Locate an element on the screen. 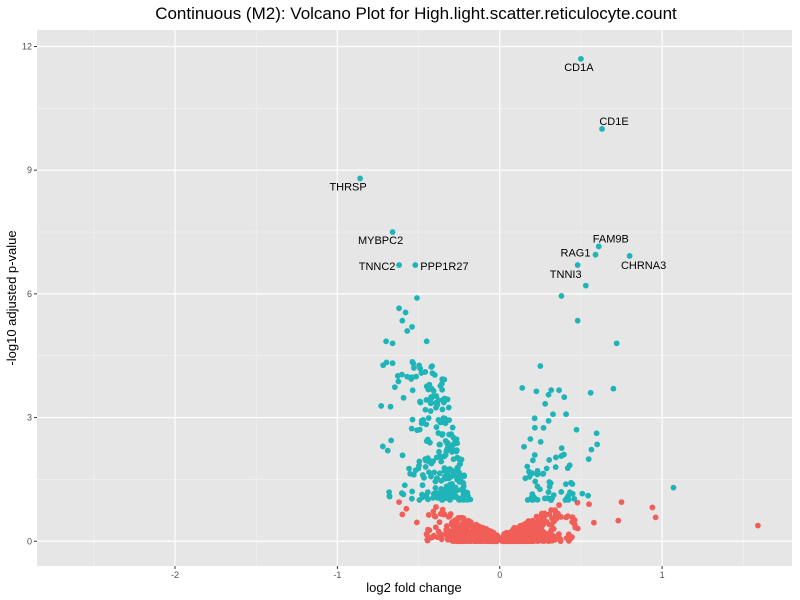  gene-label-ppp1r27: PPP1R27 is located at coordinates (444, 267).